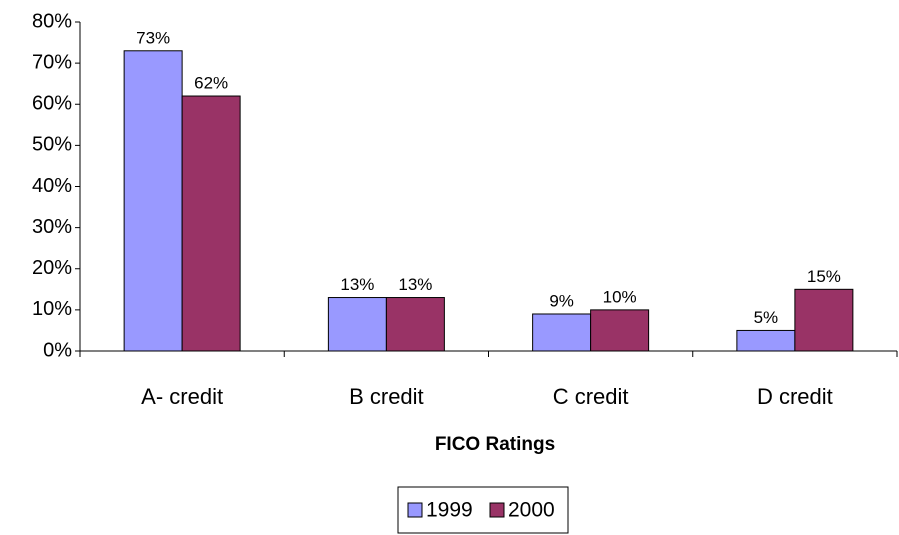  Describe the element at coordinates (52, 268) in the screenshot. I see `y-tick-label: 20%` at that location.